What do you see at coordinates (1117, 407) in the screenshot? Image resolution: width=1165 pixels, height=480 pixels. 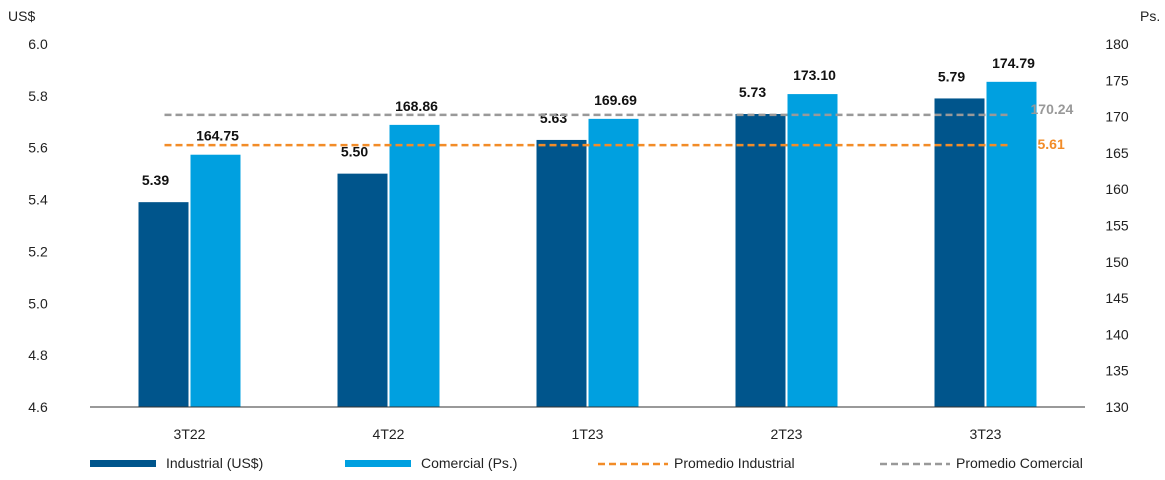 I see `right-axis-tick-label: 130` at bounding box center [1117, 407].